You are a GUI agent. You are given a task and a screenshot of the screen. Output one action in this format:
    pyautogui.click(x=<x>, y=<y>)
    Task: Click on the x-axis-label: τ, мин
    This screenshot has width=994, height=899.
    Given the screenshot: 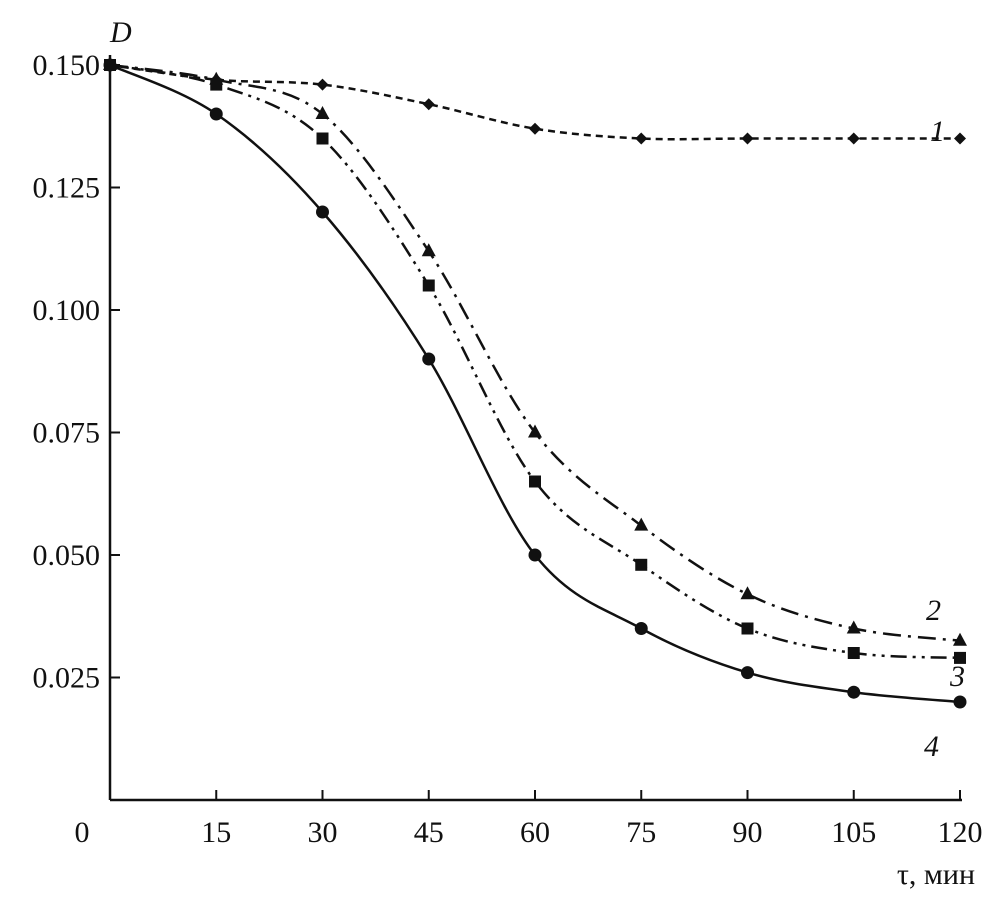 What is the action you would take?
    pyautogui.click(x=936, y=874)
    